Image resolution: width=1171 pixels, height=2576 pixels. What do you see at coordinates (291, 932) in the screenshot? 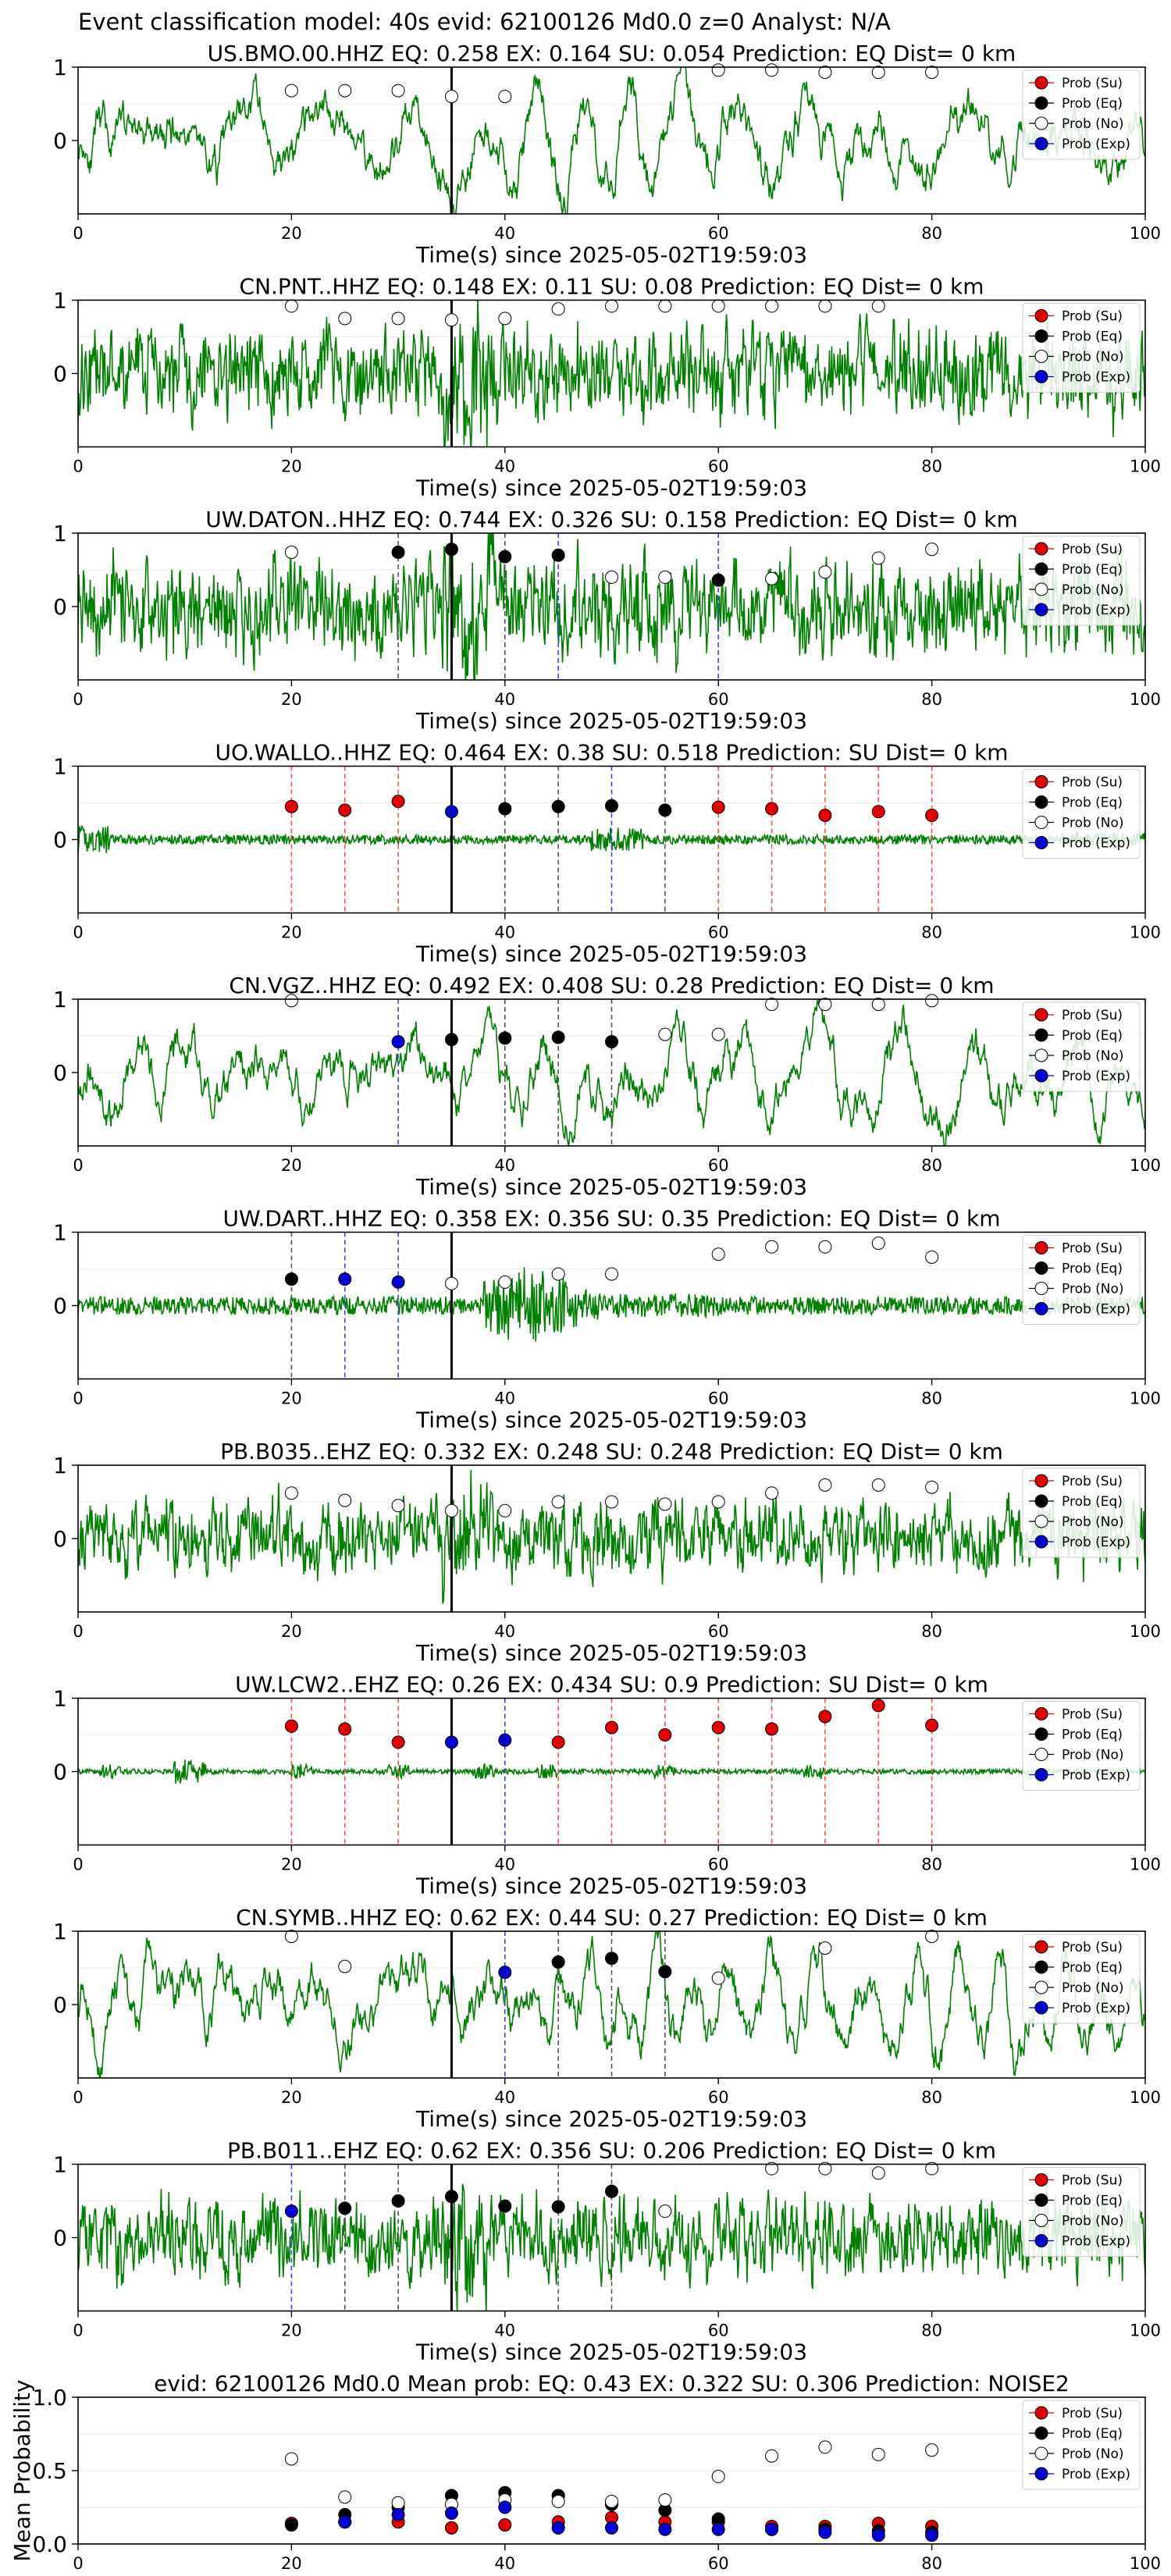
I see `x-tick-label: 20` at bounding box center [291, 932].